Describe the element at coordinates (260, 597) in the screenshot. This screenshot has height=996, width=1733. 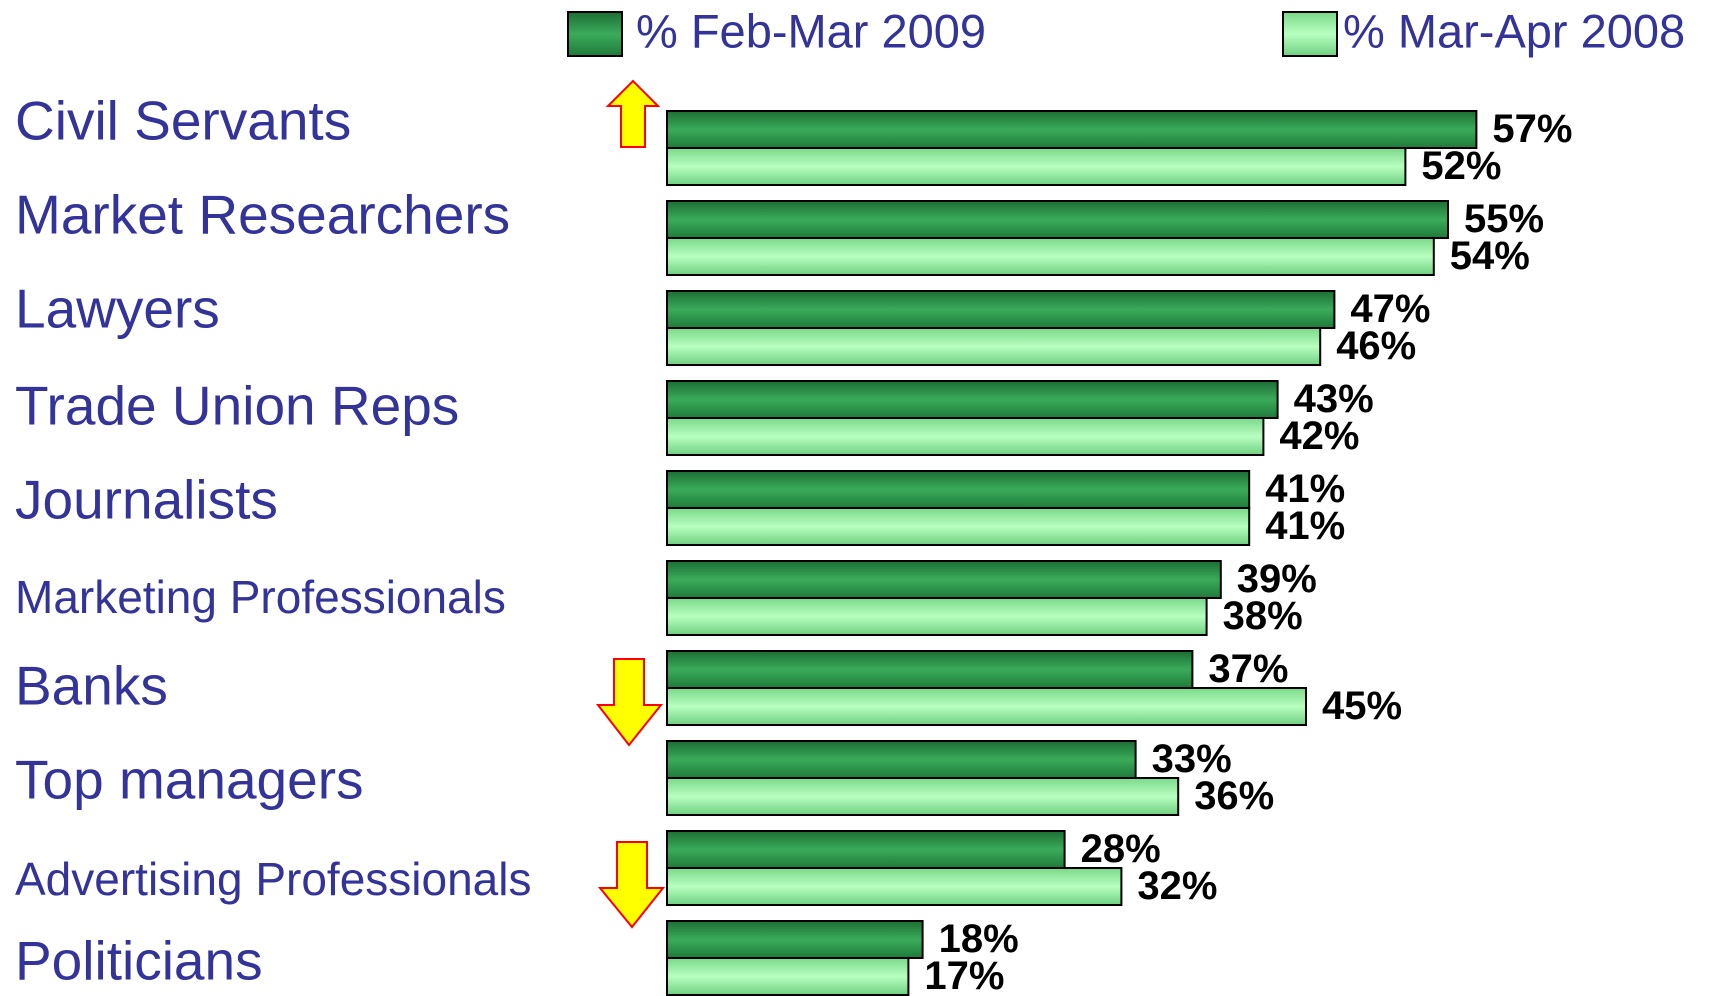
I see `category-label: Marketing Professionals` at that location.